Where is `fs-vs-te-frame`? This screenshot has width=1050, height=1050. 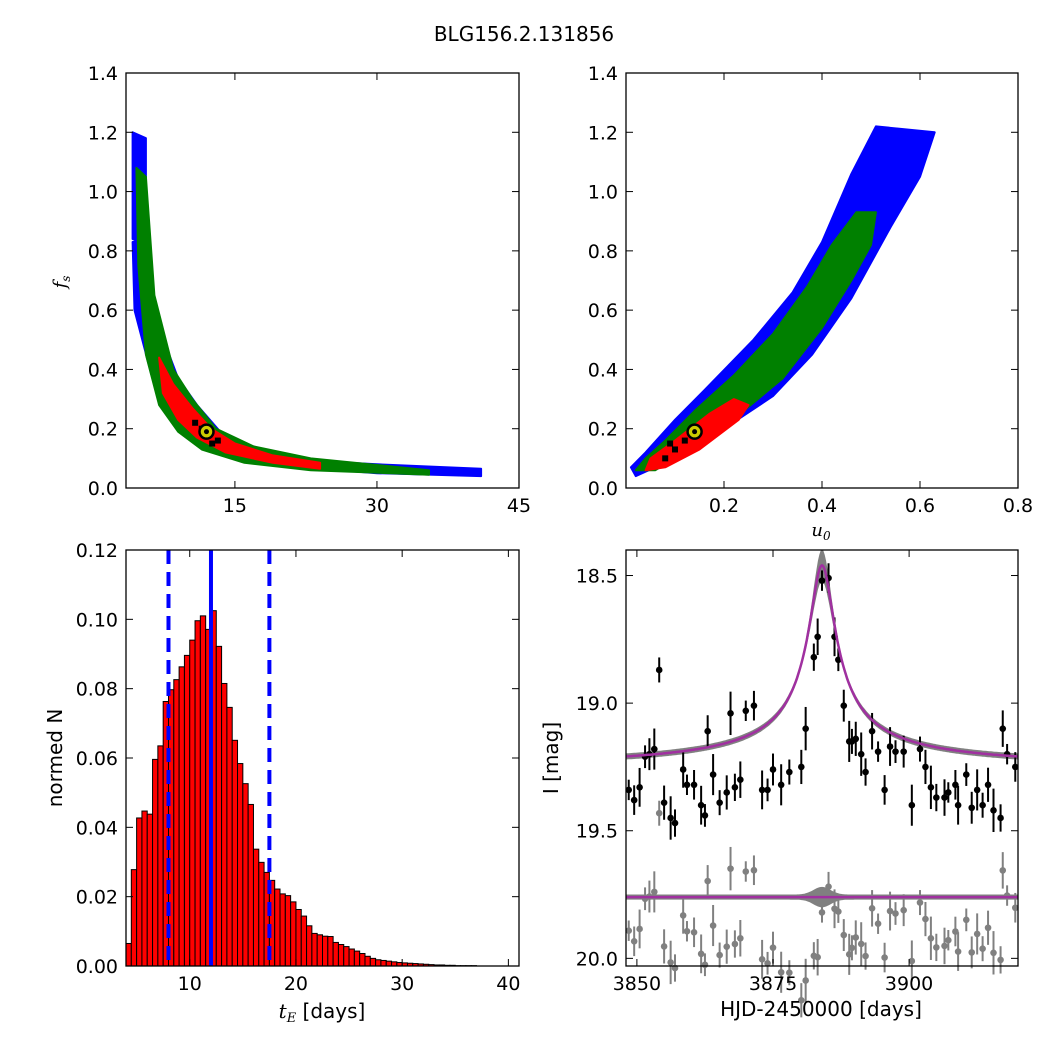 fs-vs-te-frame is located at coordinates (322, 280).